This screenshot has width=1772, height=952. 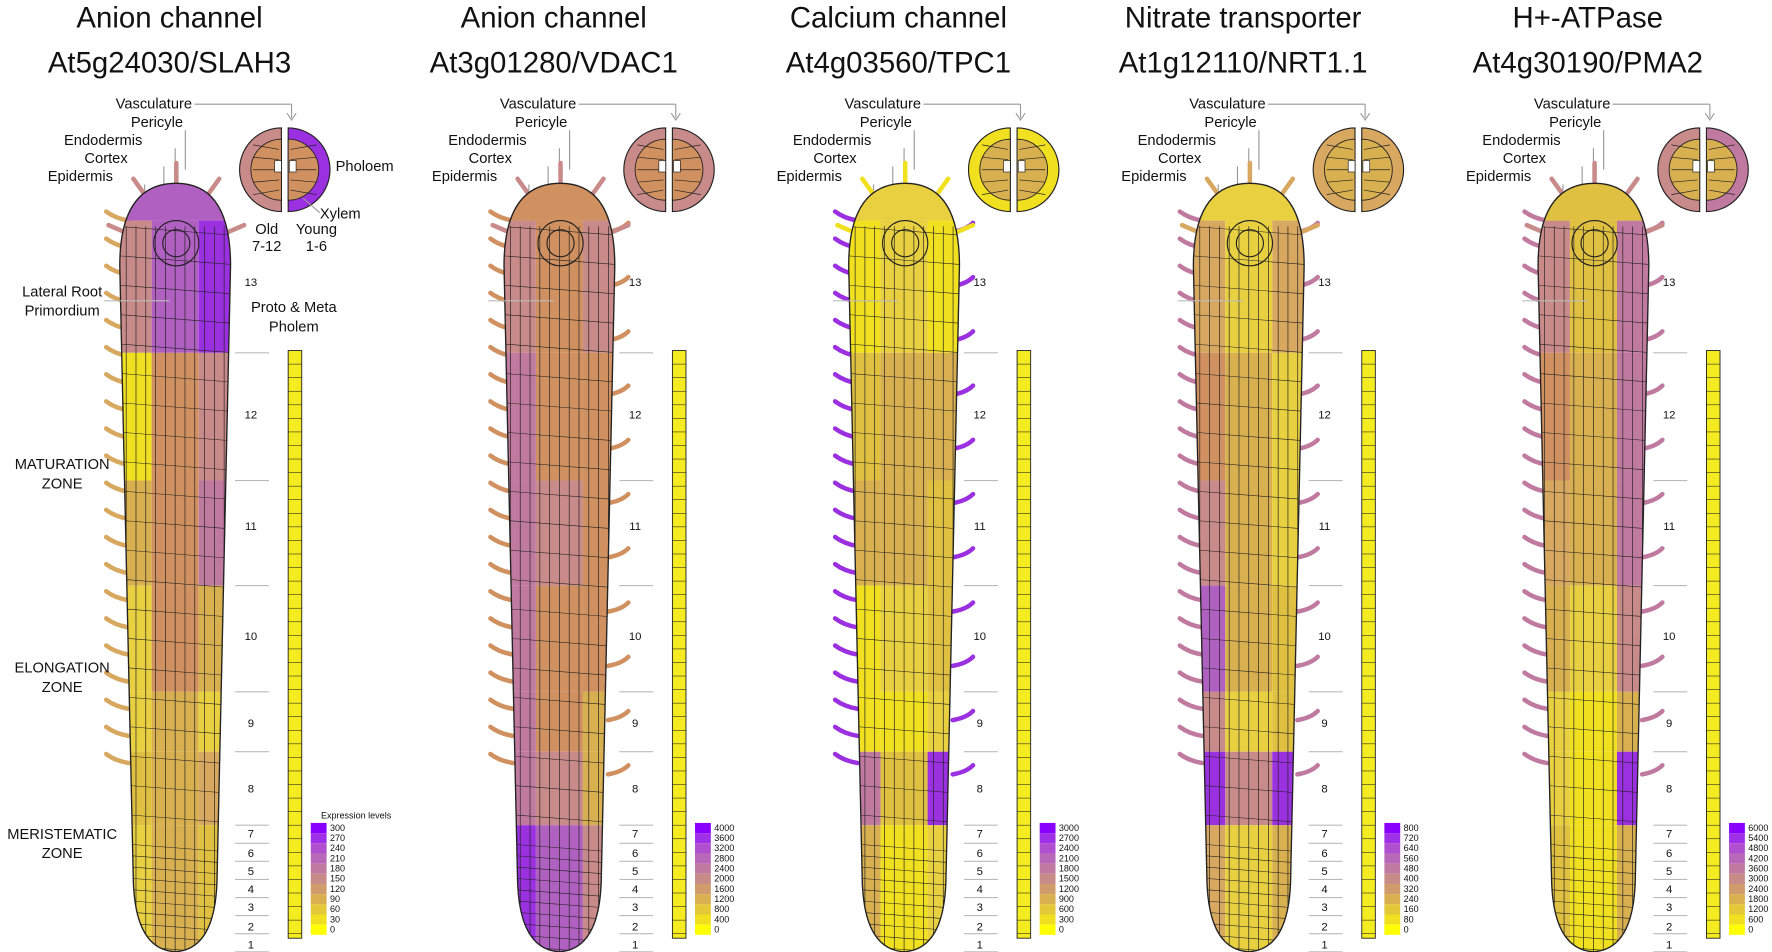 I want to click on section-number: 7, so click(x=635, y=835).